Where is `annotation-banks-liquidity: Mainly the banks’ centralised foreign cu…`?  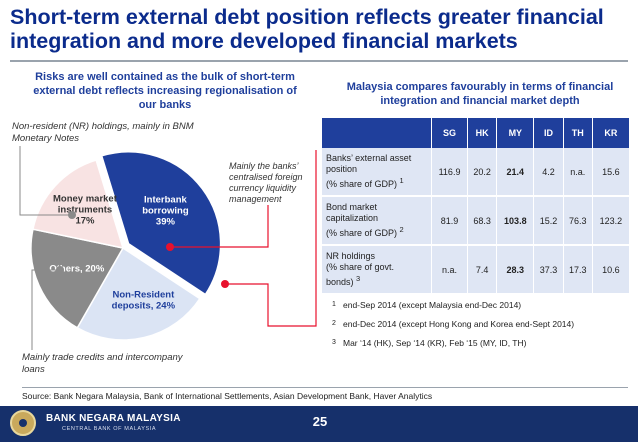
annotation-banks-liquidity: Mainly the banks’ centralised foreign cu… is located at coordinates (266, 182).